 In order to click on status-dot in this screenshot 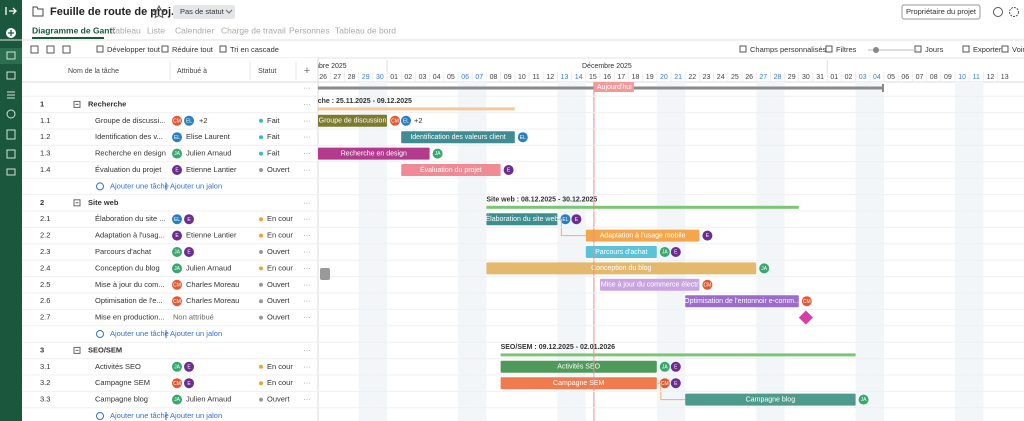, I will do `click(261, 137)`.